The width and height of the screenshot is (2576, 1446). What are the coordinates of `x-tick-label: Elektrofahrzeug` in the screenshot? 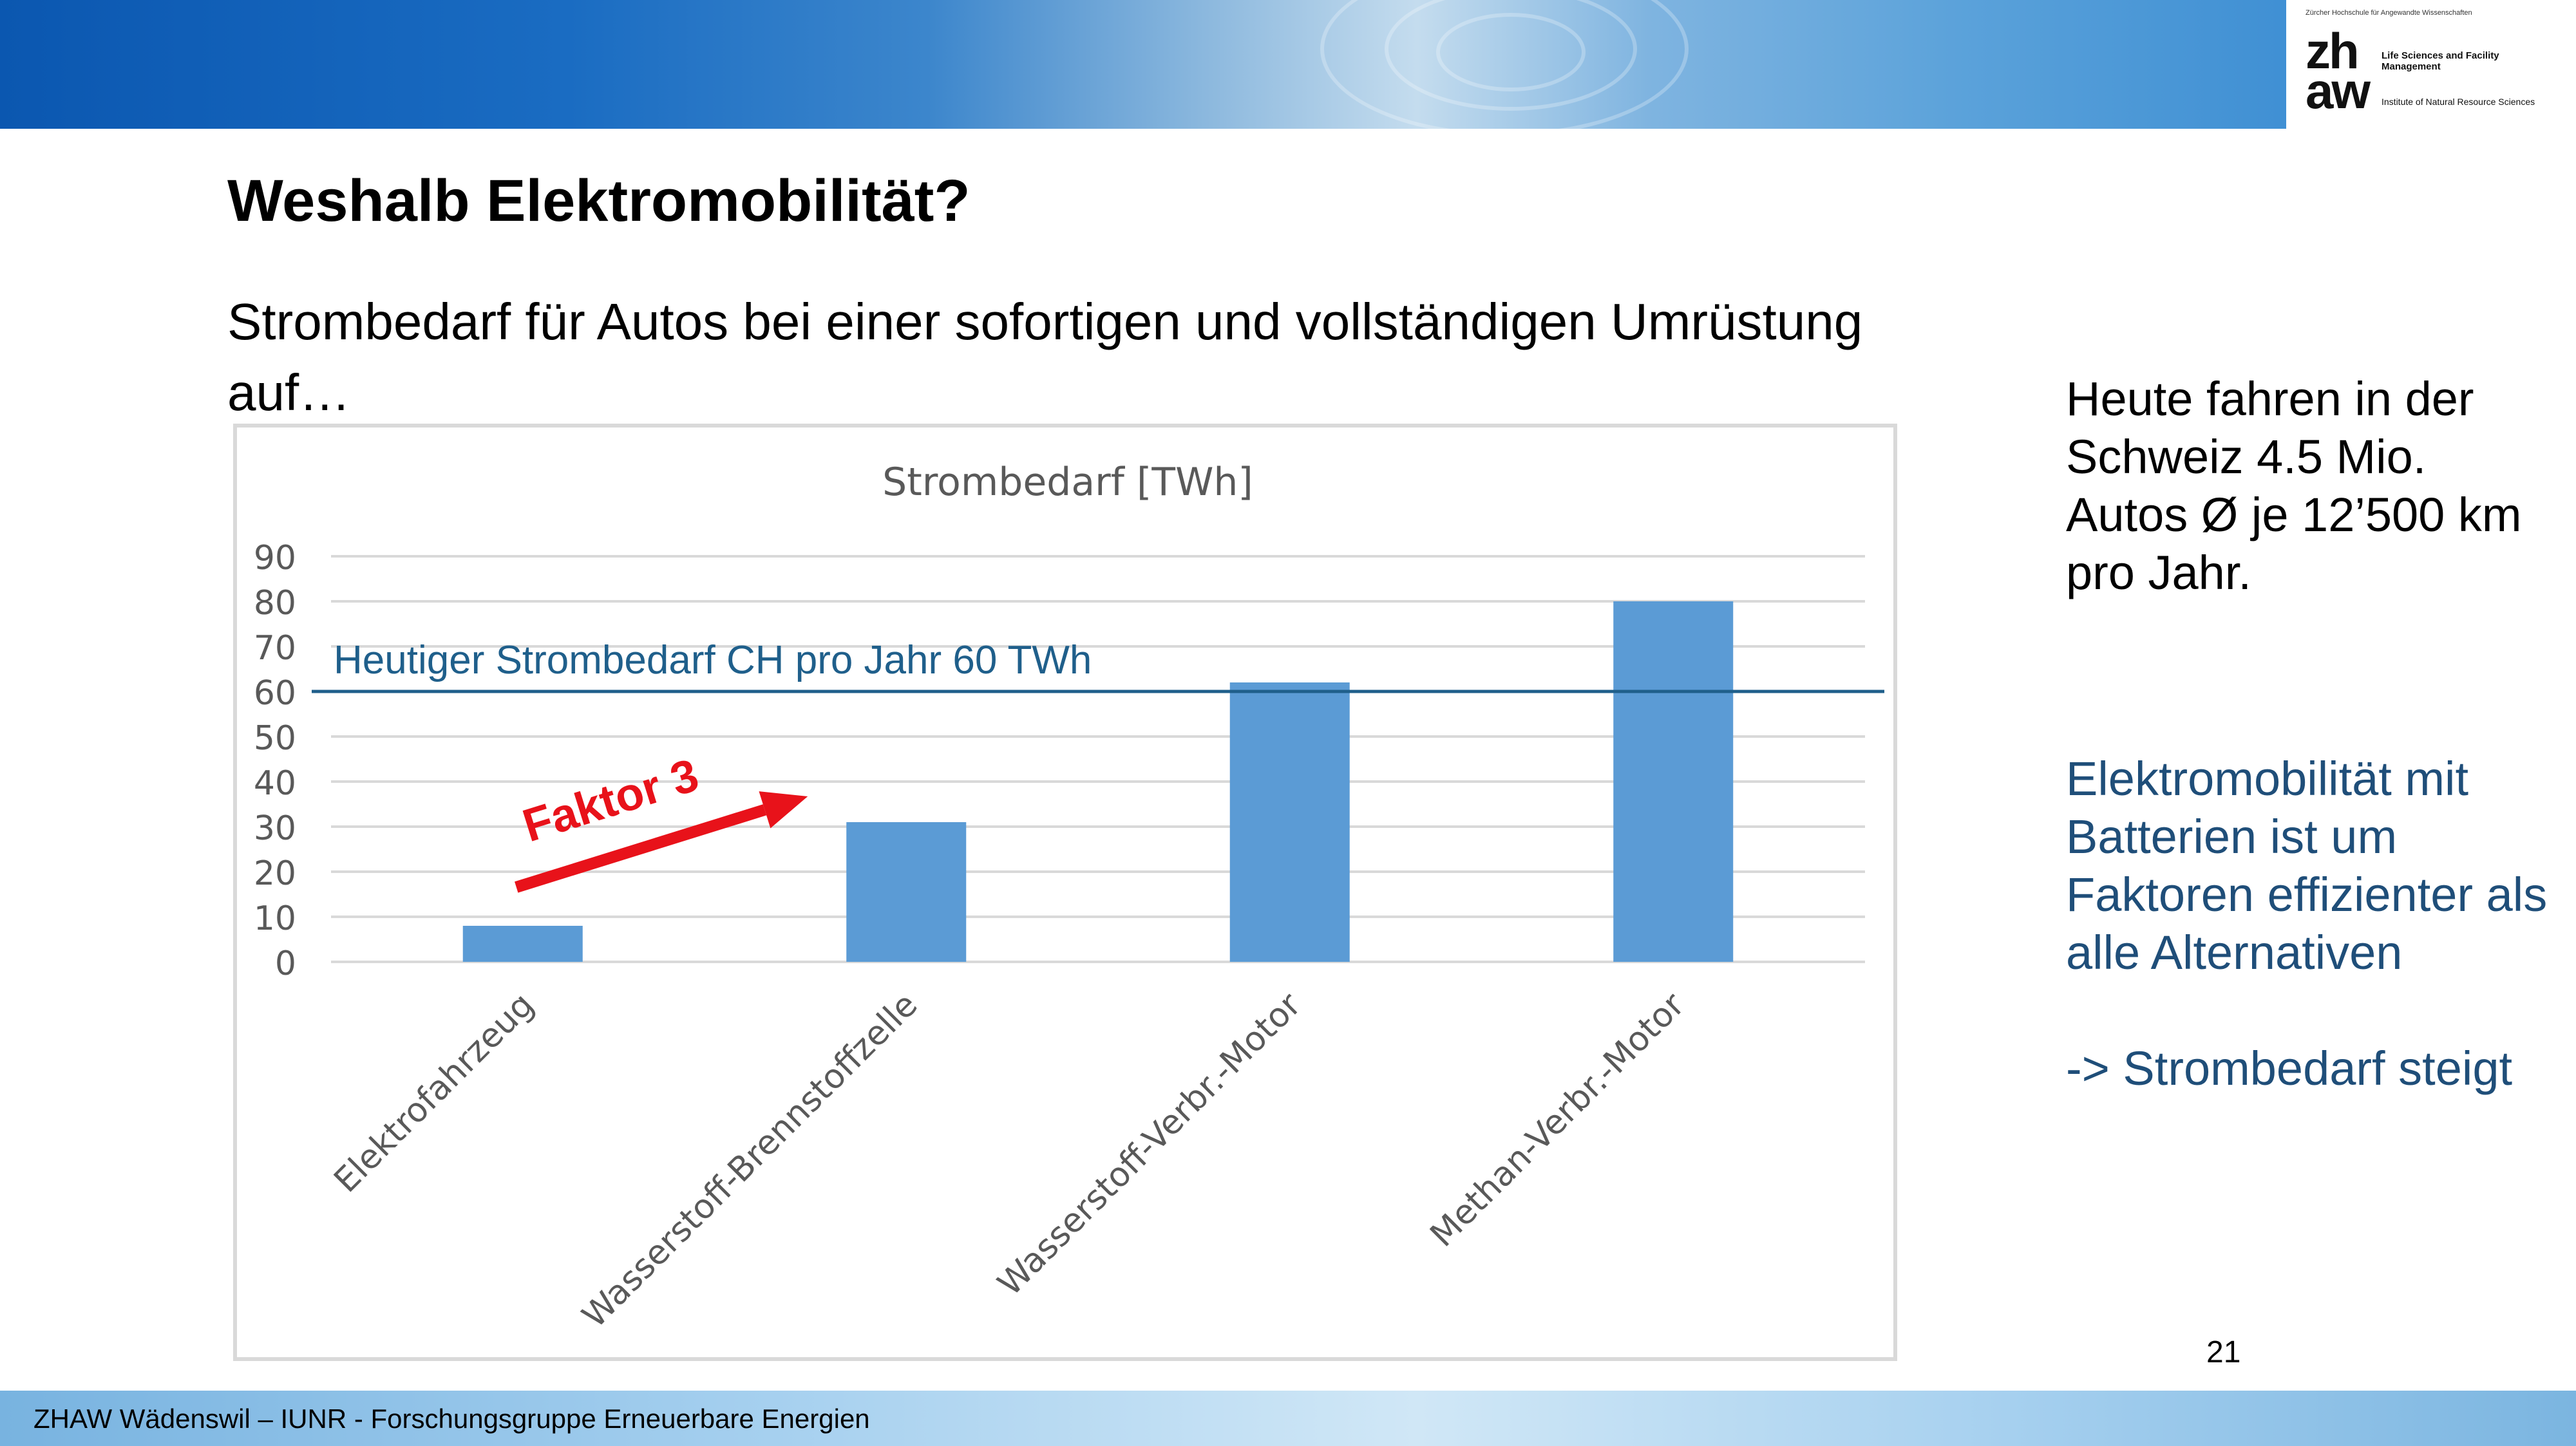 It's located at (434, 1093).